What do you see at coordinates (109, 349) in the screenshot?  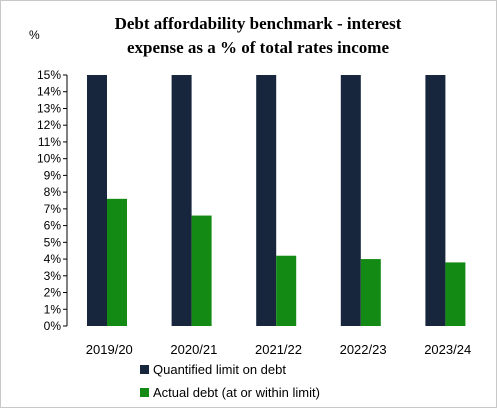 I see `x-tick-label: 2019/20` at bounding box center [109, 349].